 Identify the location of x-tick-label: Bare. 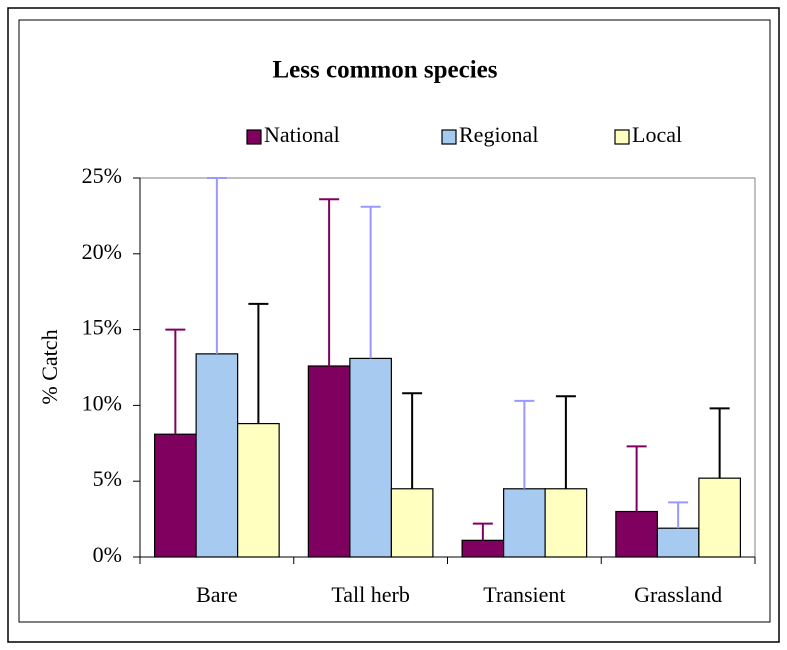
(217, 594).